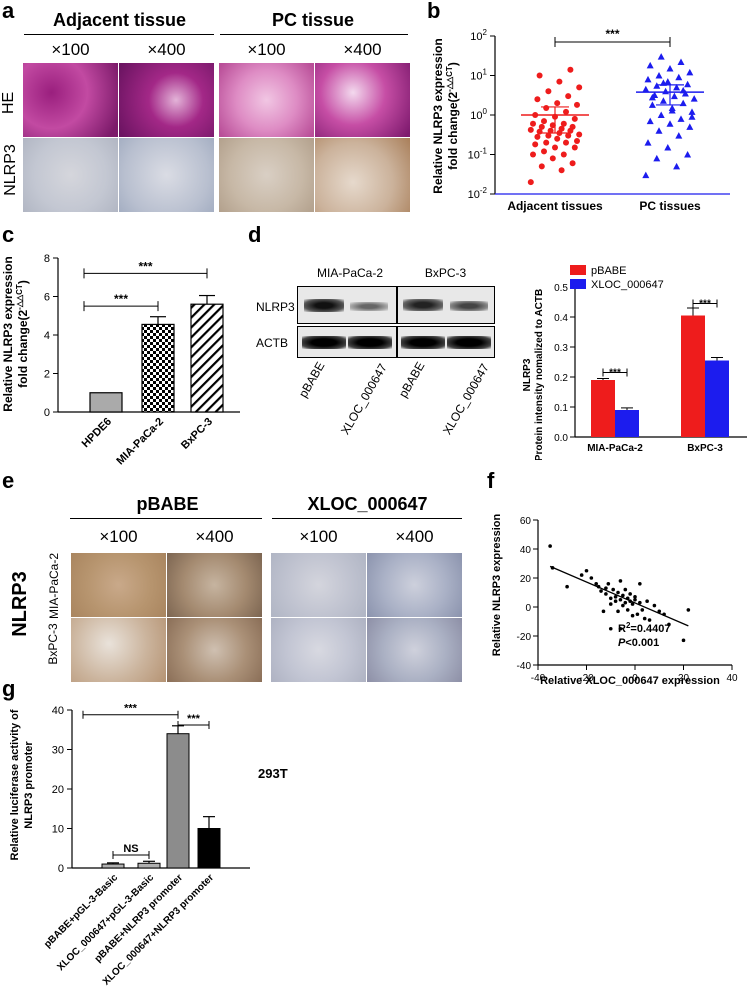 The height and width of the screenshot is (992, 755). Describe the element at coordinates (414, 650) in the screenshot. I see `ihc-xloc-bxpc-x400-image` at that location.